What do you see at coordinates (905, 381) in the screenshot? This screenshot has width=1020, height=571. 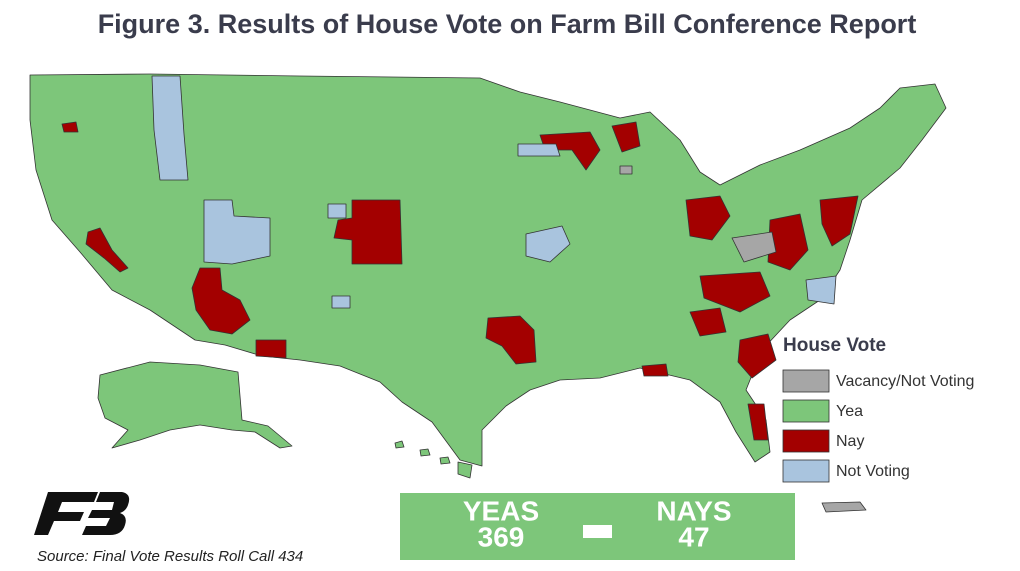 I see `legend-label: Vacancy/Not Voting` at bounding box center [905, 381].